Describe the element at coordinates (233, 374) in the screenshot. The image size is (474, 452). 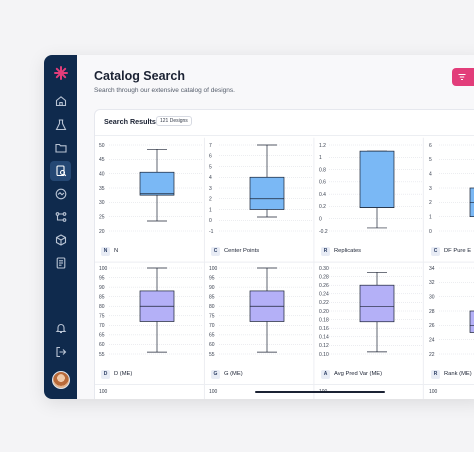
I see `card-title: G (ME)` at that location.